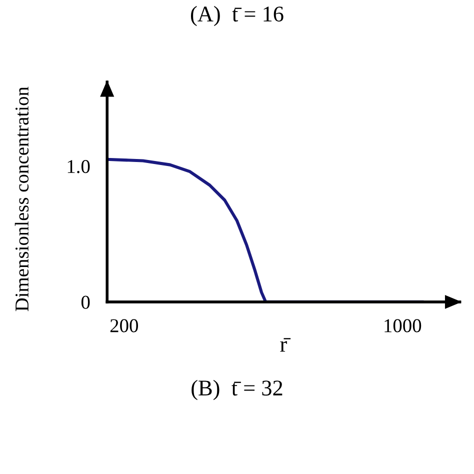 The width and height of the screenshot is (474, 474). Describe the element at coordinates (21, 199) in the screenshot. I see `y-axis-title: Dimensionless concentration` at that location.